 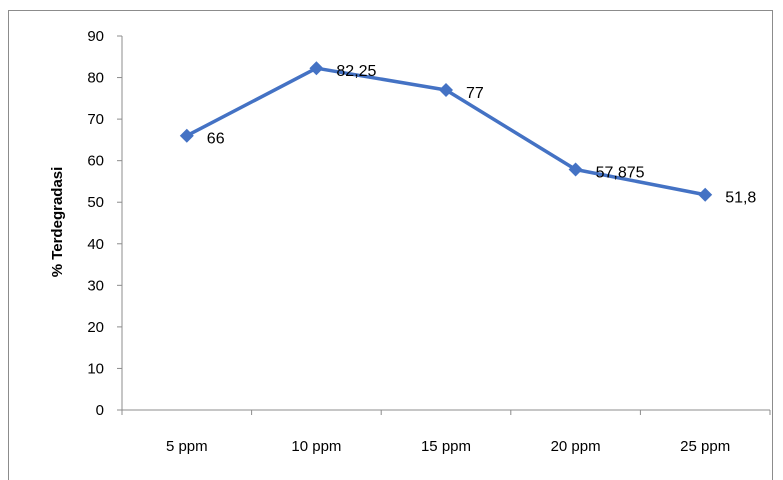 I want to click on x-axis: 5 ppm 10 ppm 15 ppm 20 ppm 25 ppm, so click(x=446, y=432).